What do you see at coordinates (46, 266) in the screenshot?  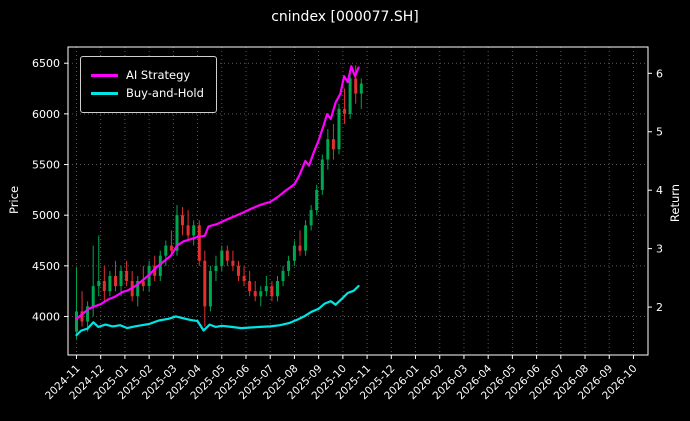 I see `price-tick-label: 4500` at bounding box center [46, 266].